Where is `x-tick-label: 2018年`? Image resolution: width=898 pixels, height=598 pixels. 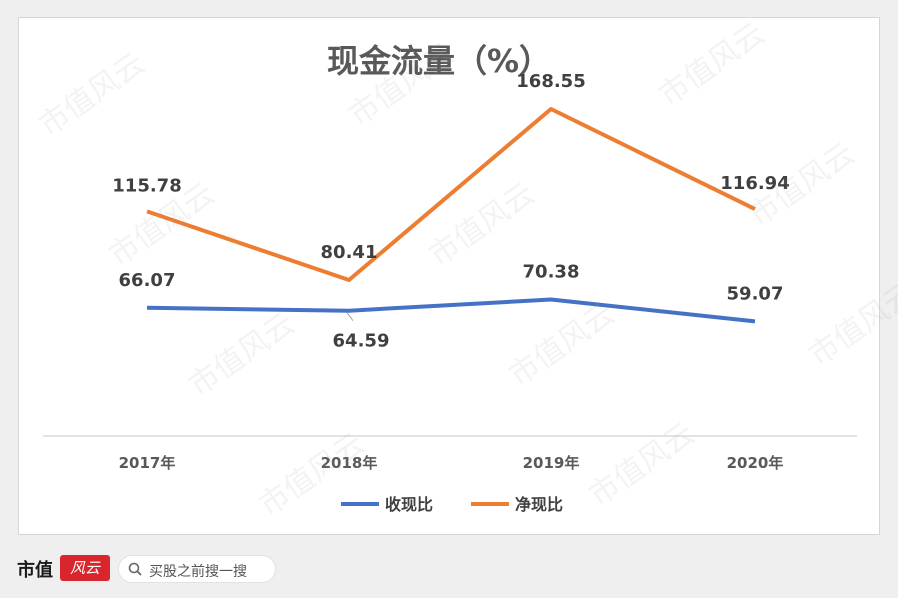 x-tick-label: 2018年 is located at coordinates (349, 463).